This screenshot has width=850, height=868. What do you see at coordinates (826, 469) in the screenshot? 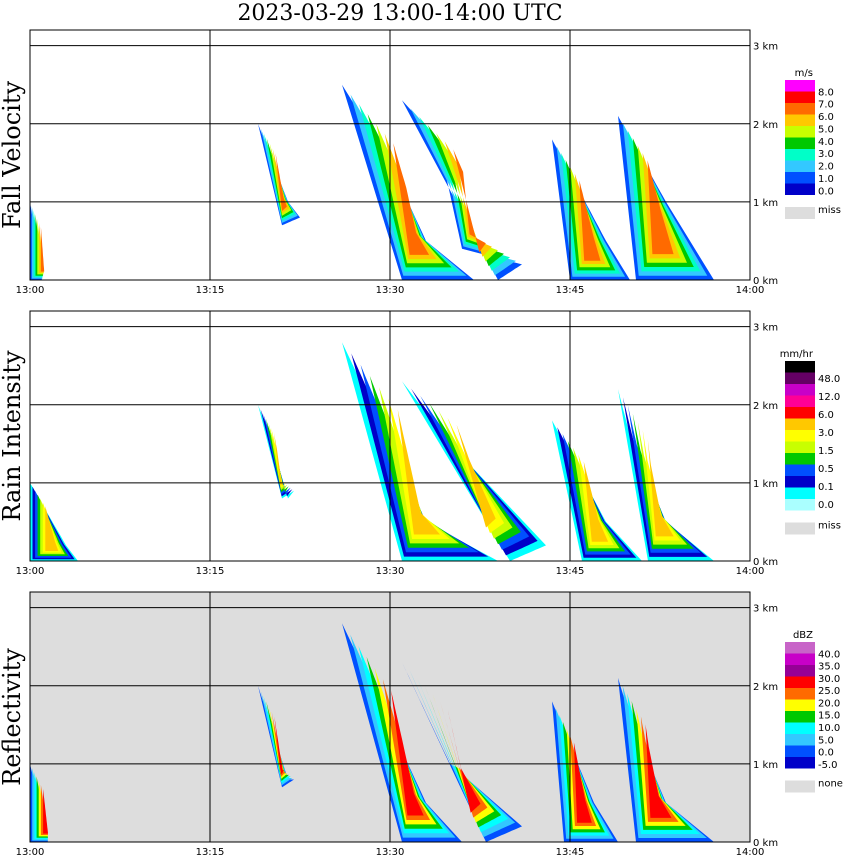
I see `colorbar-label: 0.5` at bounding box center [826, 469].